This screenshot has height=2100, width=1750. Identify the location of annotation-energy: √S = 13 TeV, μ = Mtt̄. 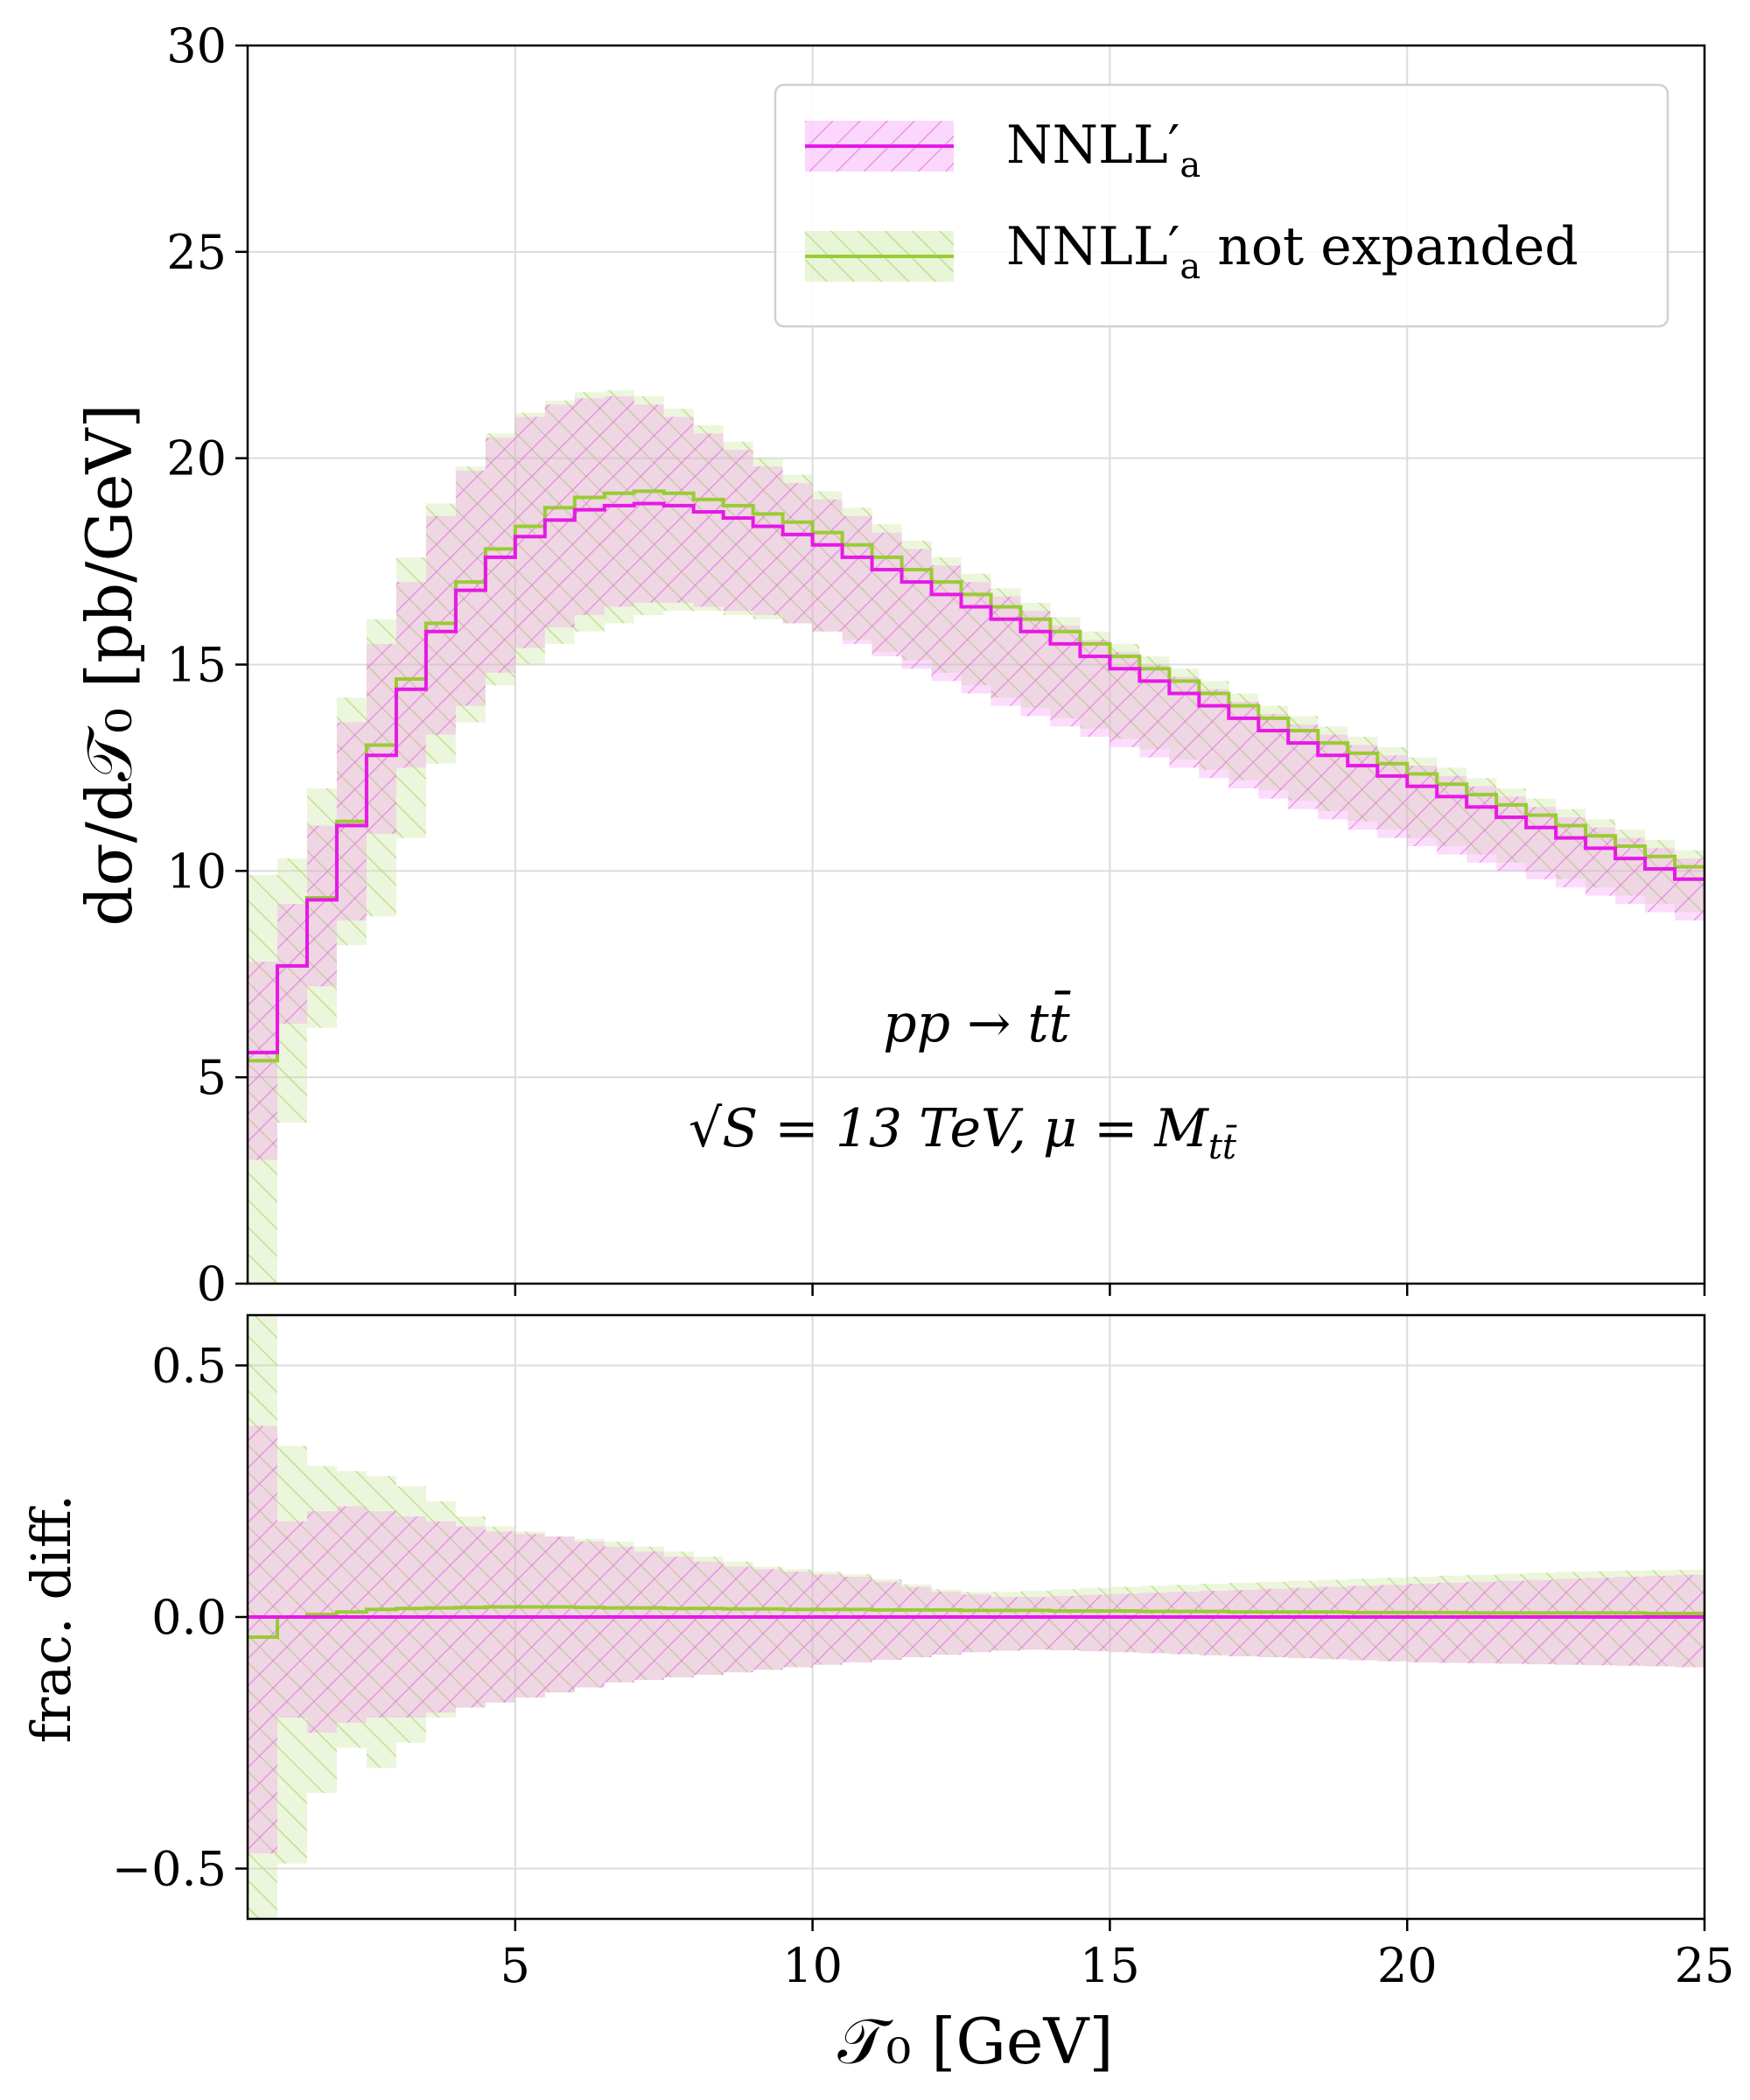
(963, 1132).